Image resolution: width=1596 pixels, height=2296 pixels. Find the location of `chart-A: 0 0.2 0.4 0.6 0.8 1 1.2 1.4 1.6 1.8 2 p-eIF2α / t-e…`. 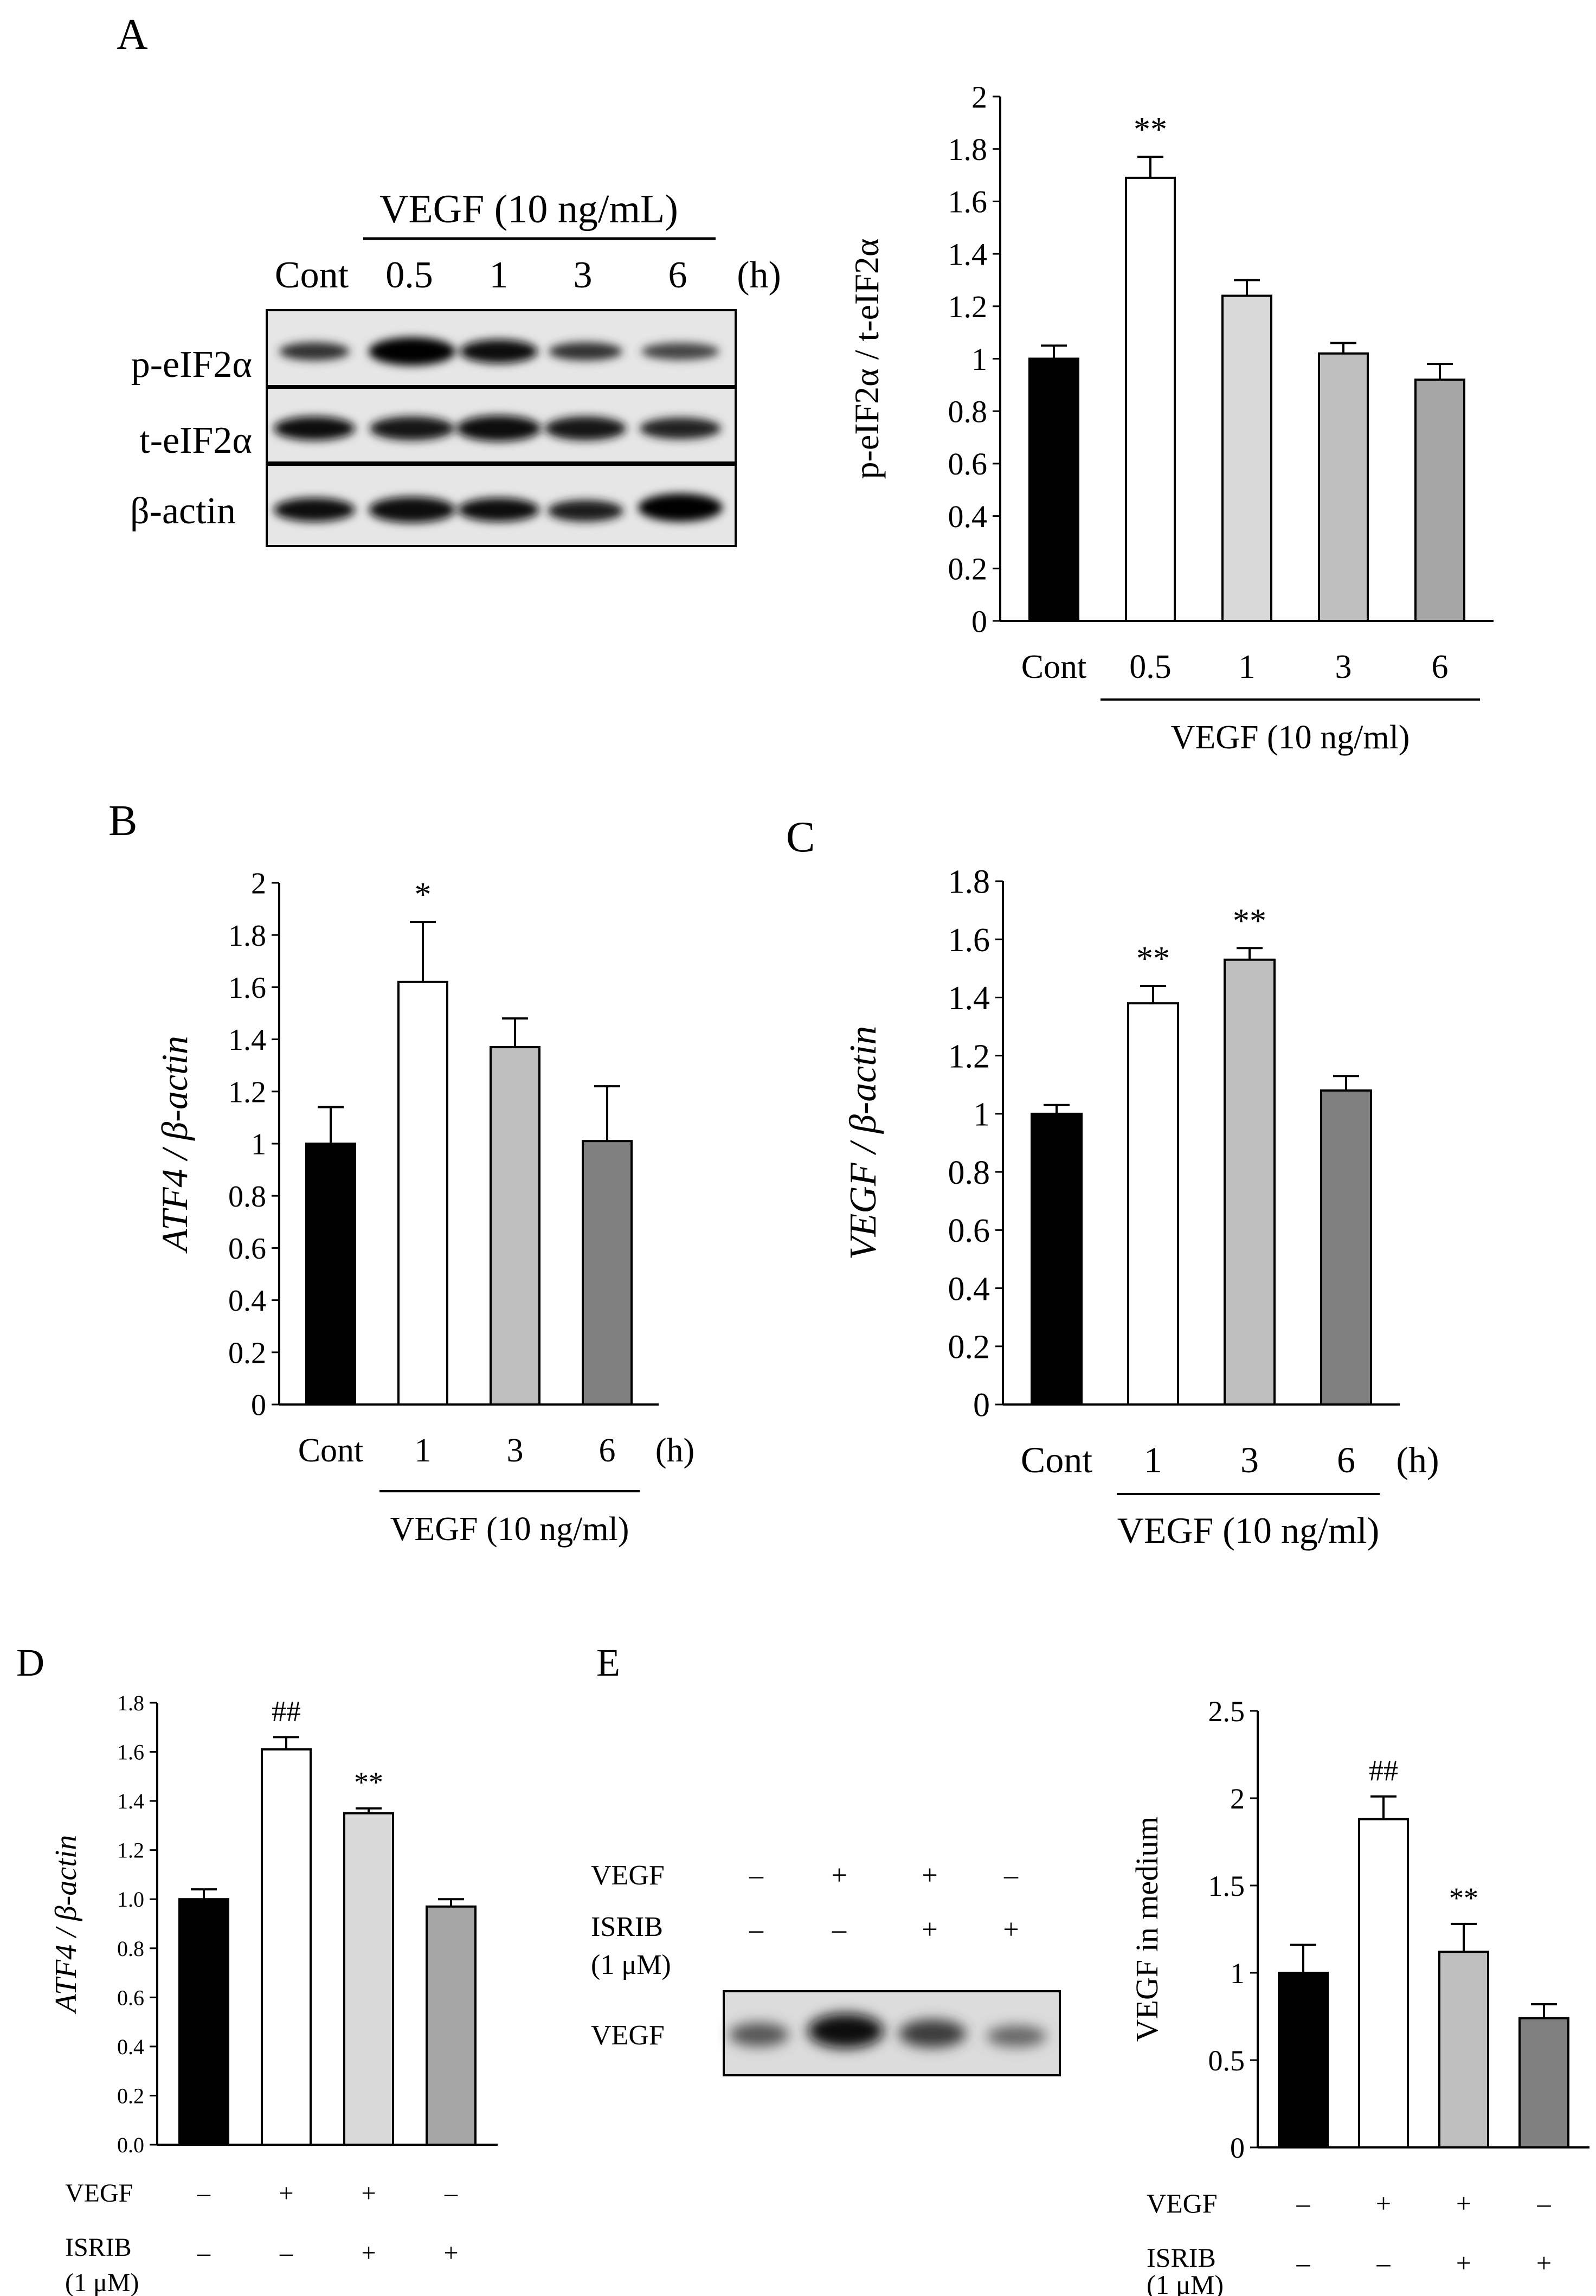

chart-A: 0 0.2 0.4 0.6 0.8 1 1.2 1.4 1.6 1.8 2 p-eIF2α / t-e… is located at coordinates (1171, 417).